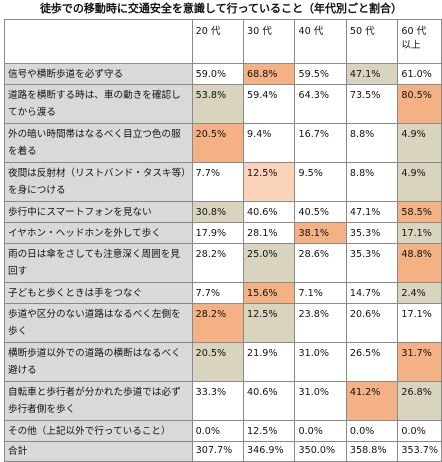 The width and height of the screenshot is (442, 462). What do you see at coordinates (98, 293) in the screenshot?
I see `row-label: 子どもと歩くときは手をつなぐ` at bounding box center [98, 293].